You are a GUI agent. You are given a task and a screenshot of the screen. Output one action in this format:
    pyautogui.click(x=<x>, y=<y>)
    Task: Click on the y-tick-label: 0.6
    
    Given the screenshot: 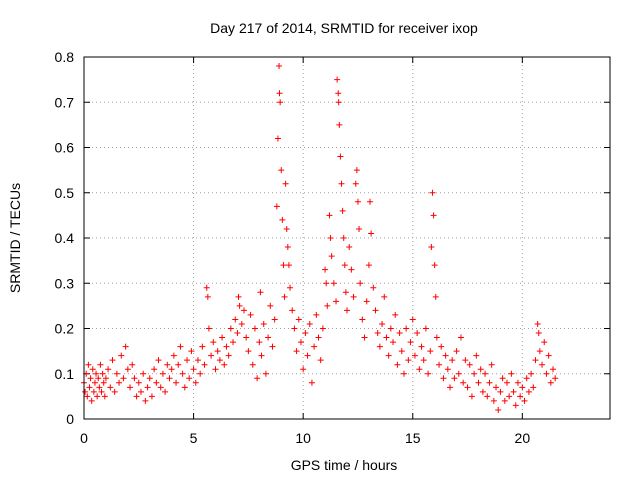 What is the action you would take?
    pyautogui.click(x=65, y=148)
    